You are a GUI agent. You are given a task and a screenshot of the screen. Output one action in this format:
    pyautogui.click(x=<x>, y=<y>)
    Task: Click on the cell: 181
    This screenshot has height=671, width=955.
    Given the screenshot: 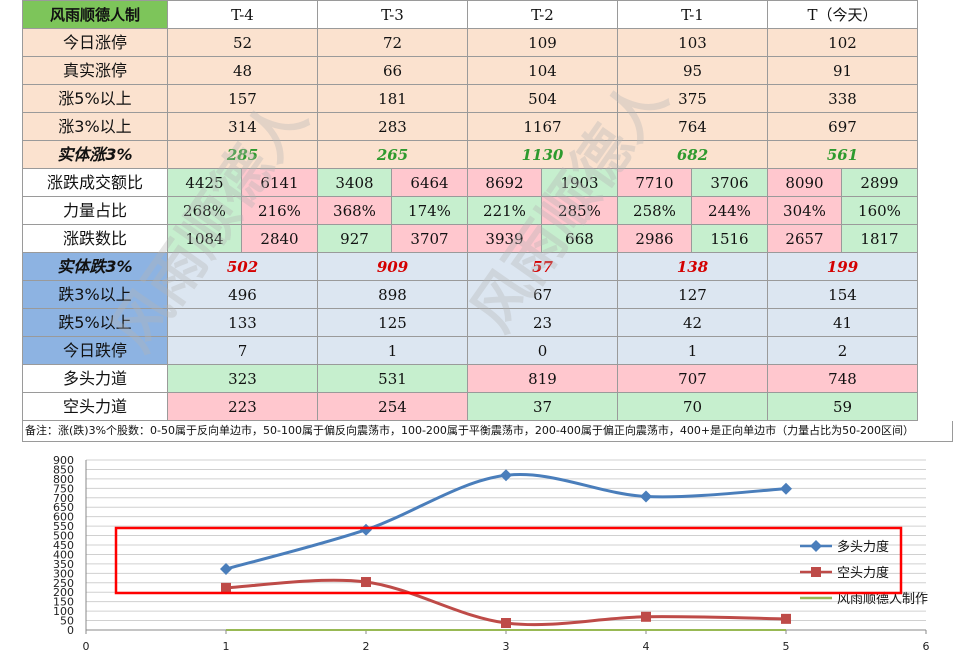 What is the action you would take?
    pyautogui.click(x=392, y=98)
    